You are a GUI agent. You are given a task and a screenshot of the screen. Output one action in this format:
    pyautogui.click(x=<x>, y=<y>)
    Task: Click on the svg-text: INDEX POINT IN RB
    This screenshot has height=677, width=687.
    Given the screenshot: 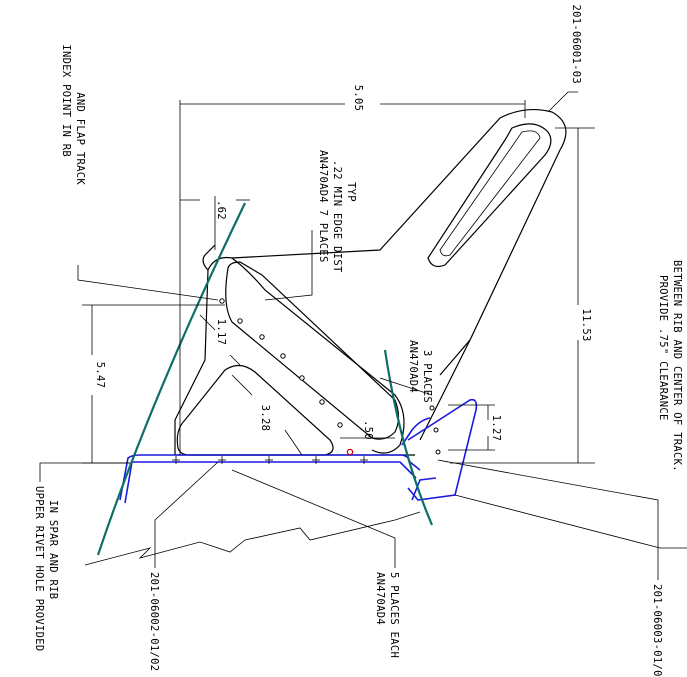 What is the action you would take?
    pyautogui.click(x=66, y=100)
    